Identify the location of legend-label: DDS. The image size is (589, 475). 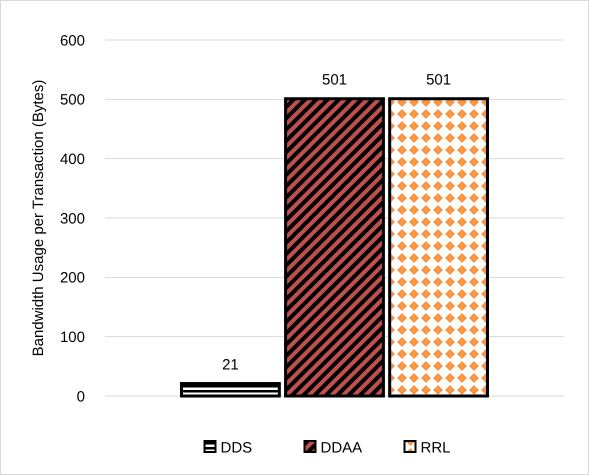
(236, 447).